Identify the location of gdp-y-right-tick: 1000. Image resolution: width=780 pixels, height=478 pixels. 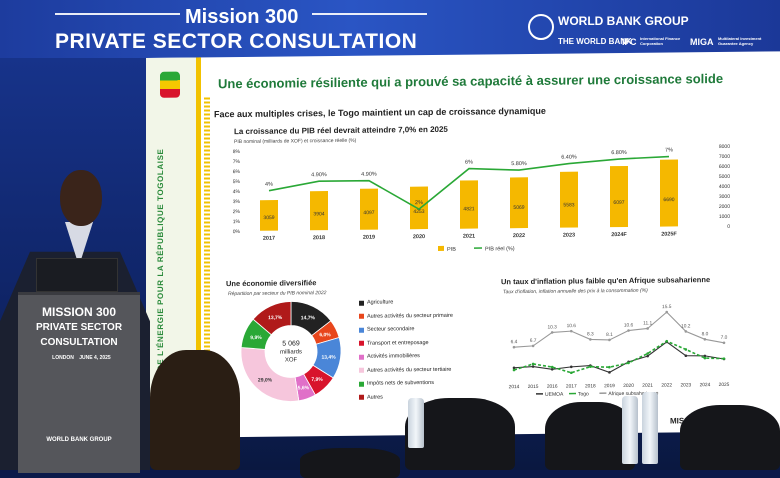
(724, 217).